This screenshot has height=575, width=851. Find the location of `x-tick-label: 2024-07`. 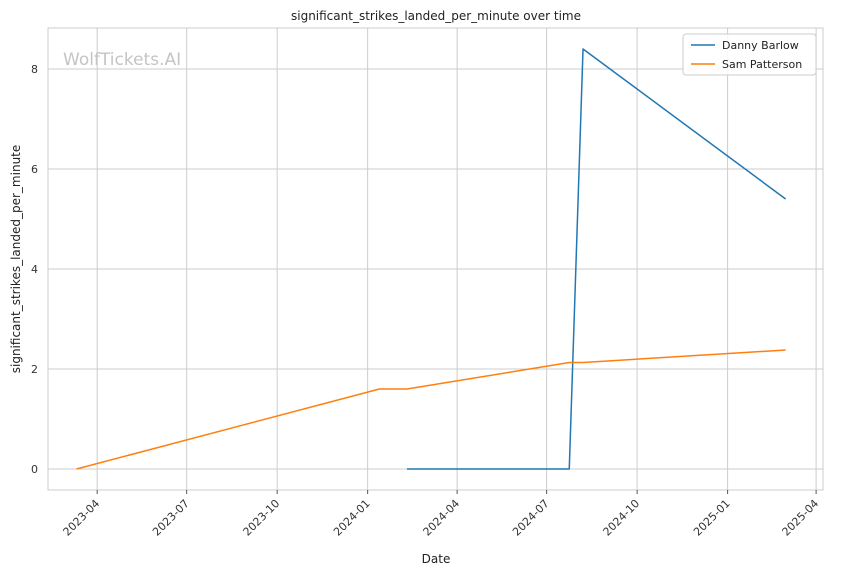

x-tick-label: 2024-07 is located at coordinates (531, 518).